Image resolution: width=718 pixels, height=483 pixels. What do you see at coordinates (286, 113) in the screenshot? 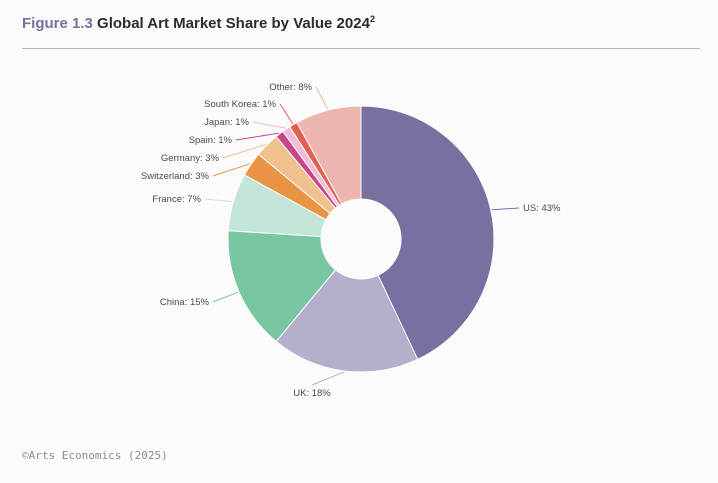
I see `leader-line-south-korea` at bounding box center [286, 113].